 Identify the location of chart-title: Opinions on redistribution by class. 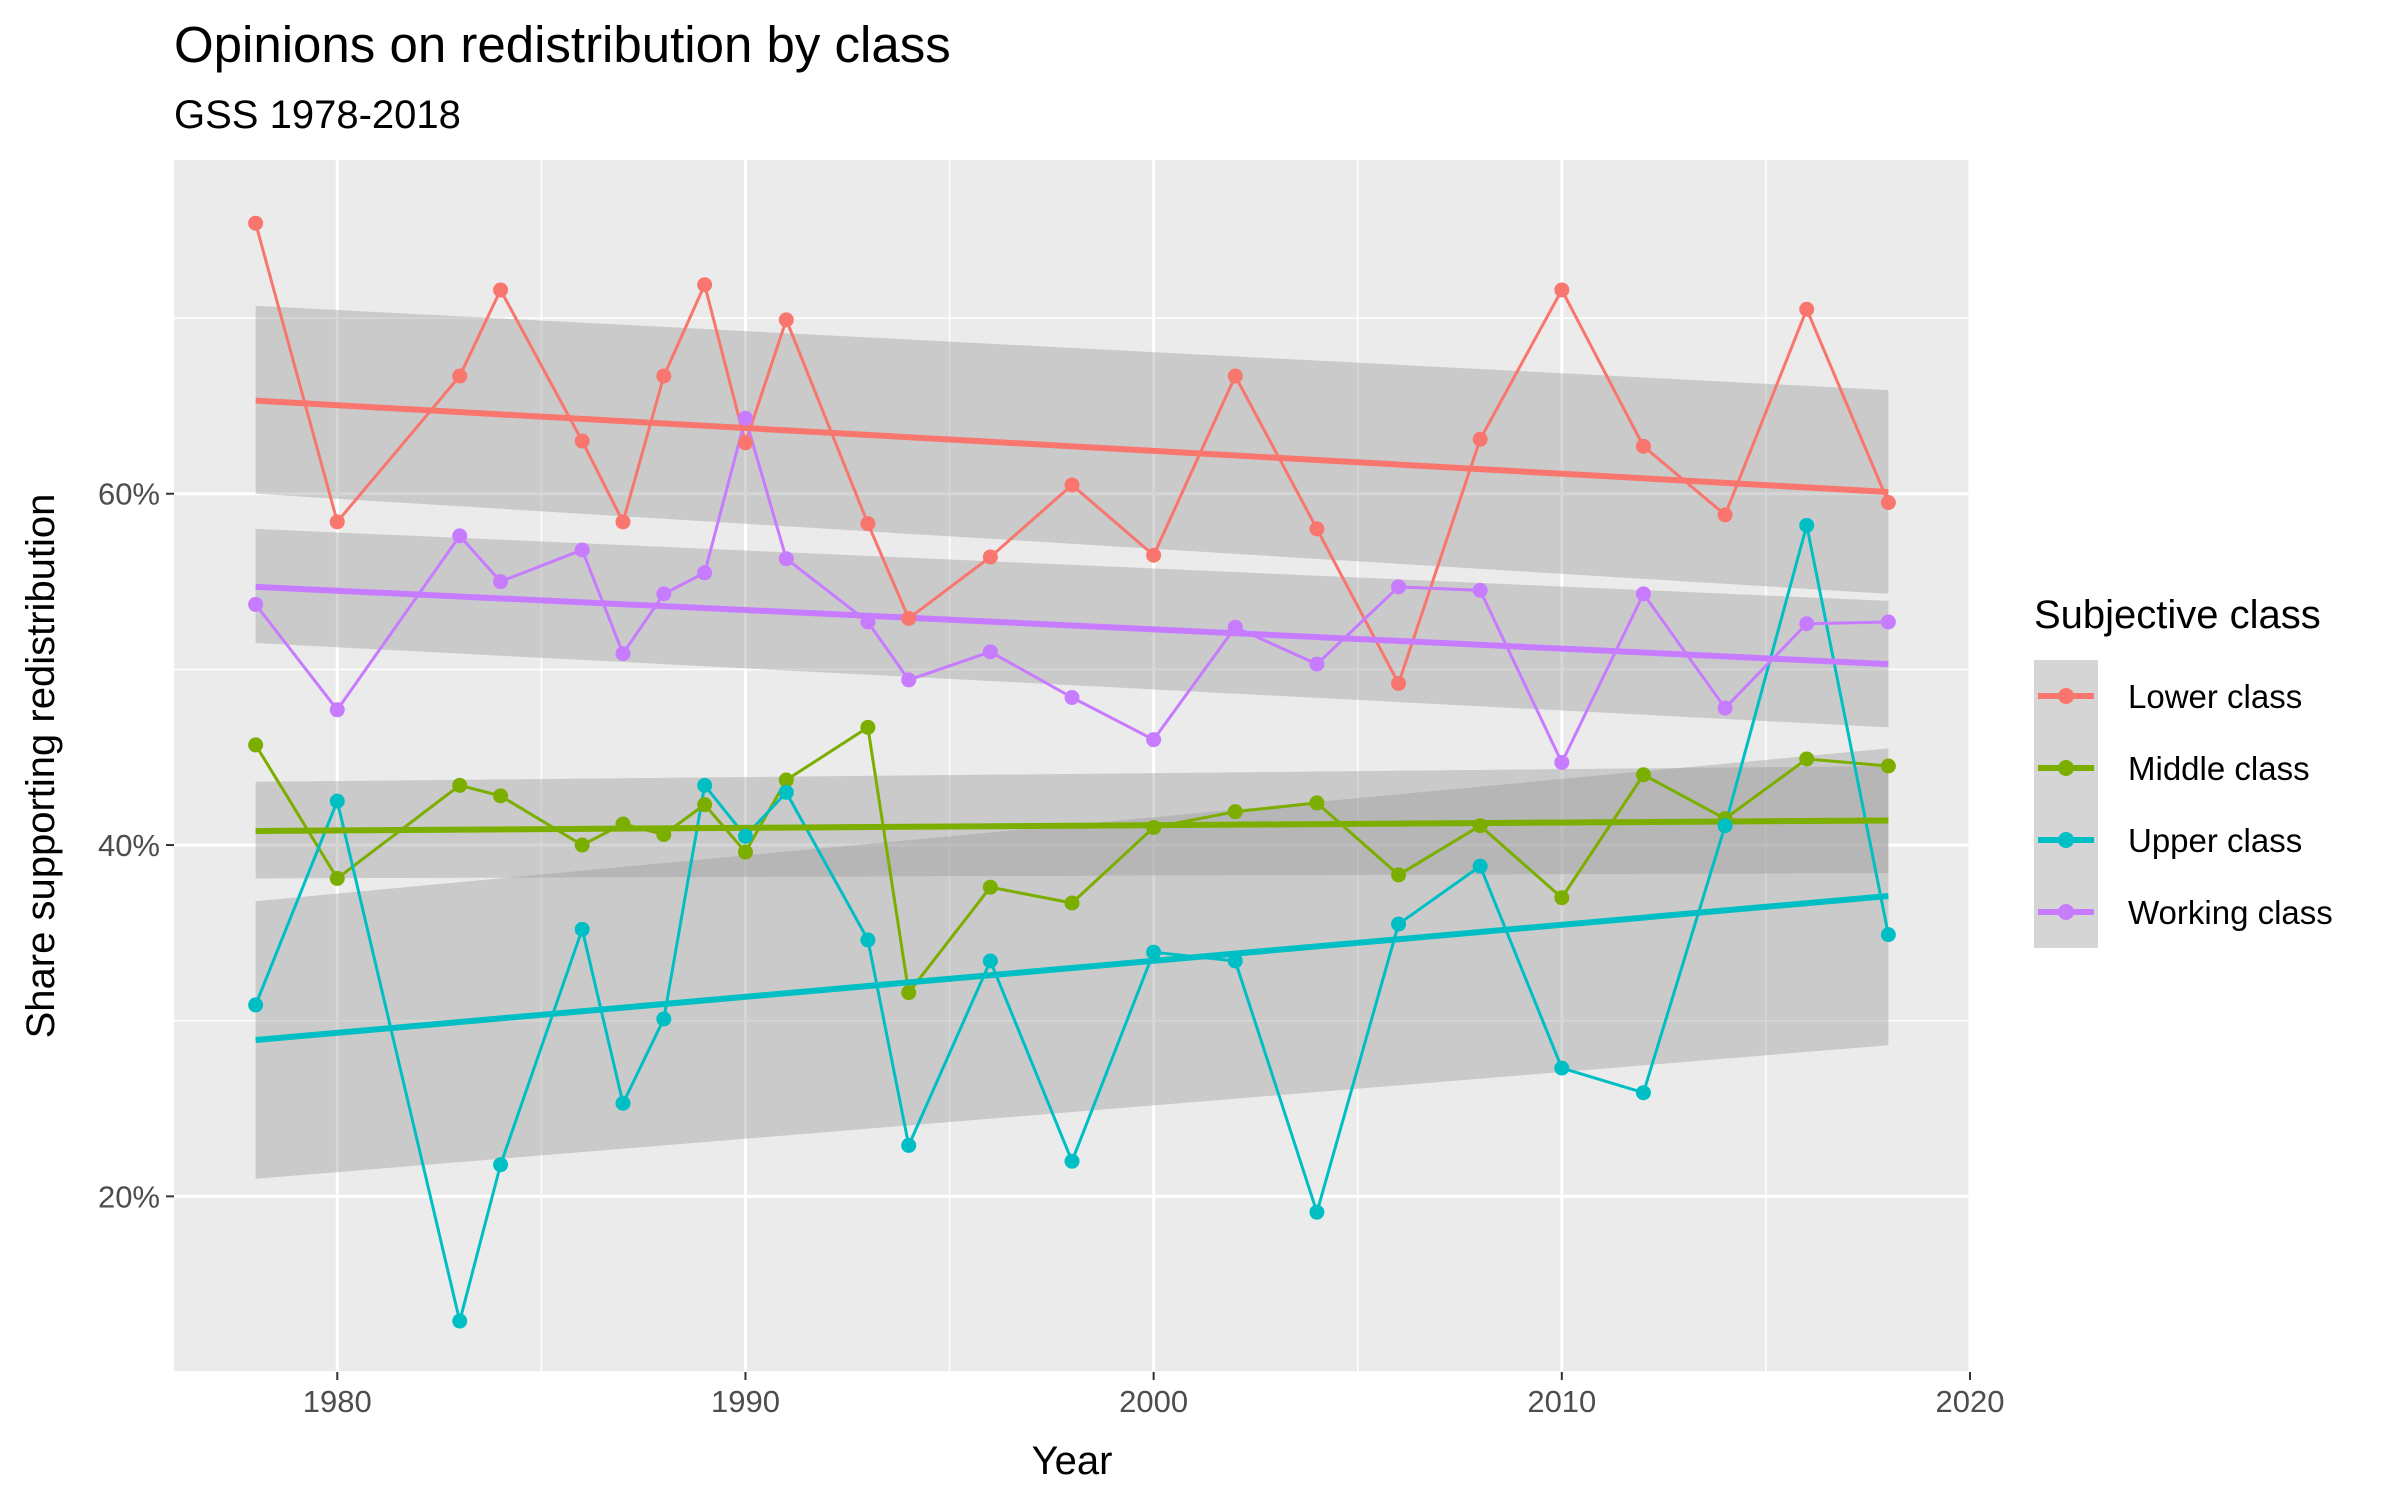
(562, 44).